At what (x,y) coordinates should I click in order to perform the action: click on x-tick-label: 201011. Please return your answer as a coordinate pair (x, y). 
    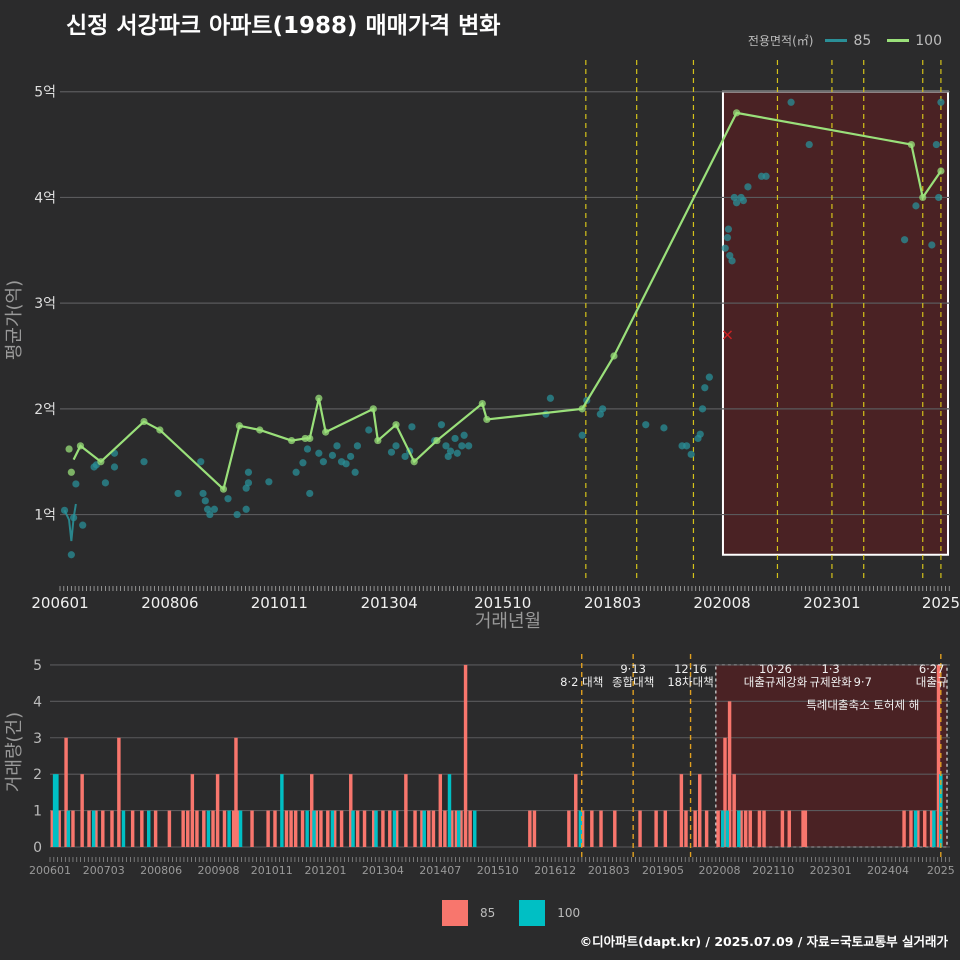
    Looking at the image, I should click on (279, 603).